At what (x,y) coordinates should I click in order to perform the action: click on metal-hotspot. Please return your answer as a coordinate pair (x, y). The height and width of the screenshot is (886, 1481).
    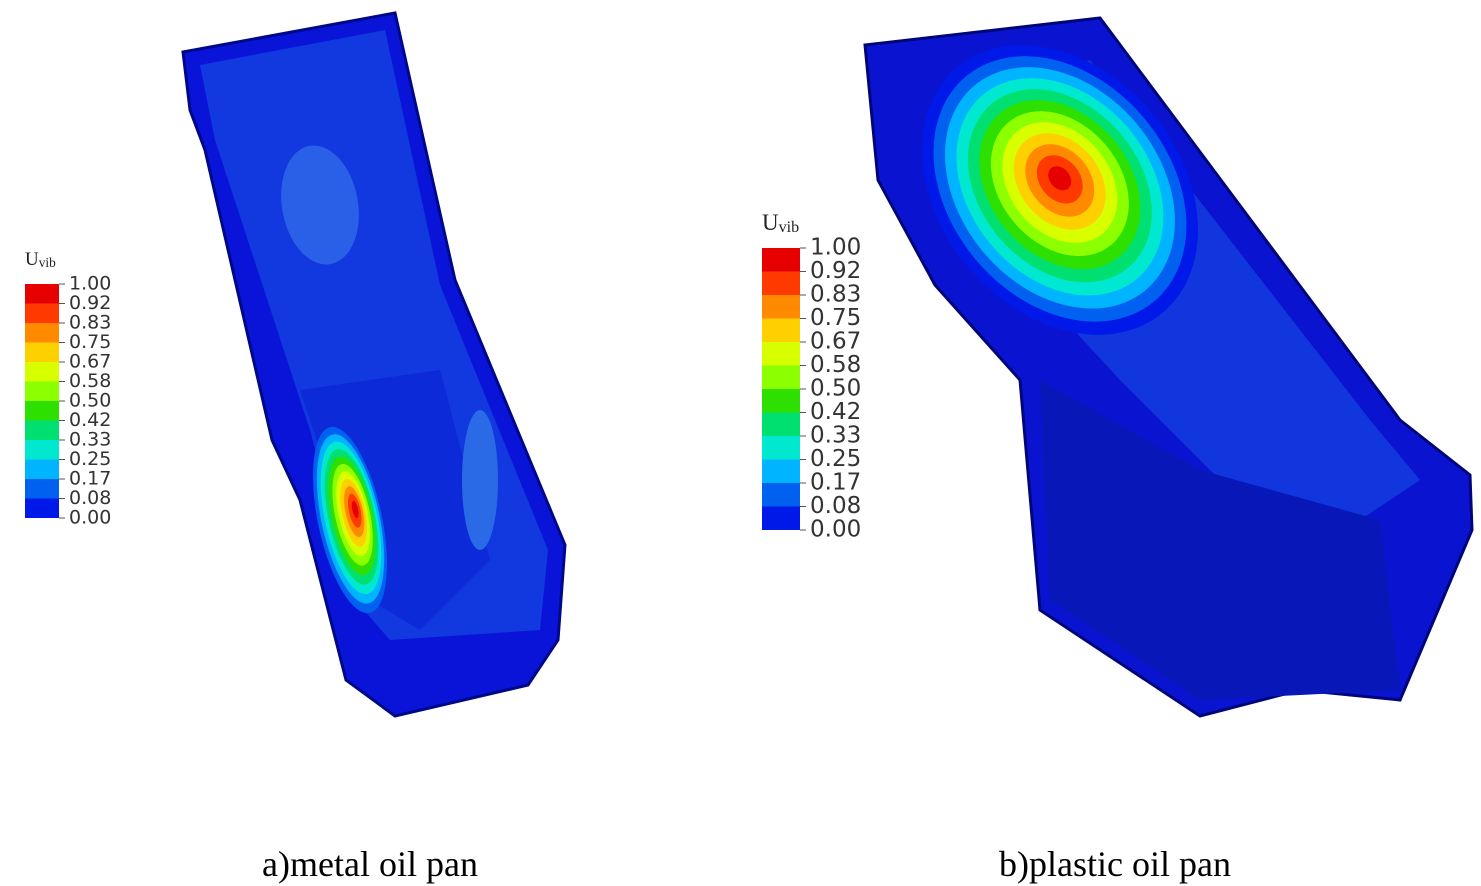
    Looking at the image, I should click on (350, 520).